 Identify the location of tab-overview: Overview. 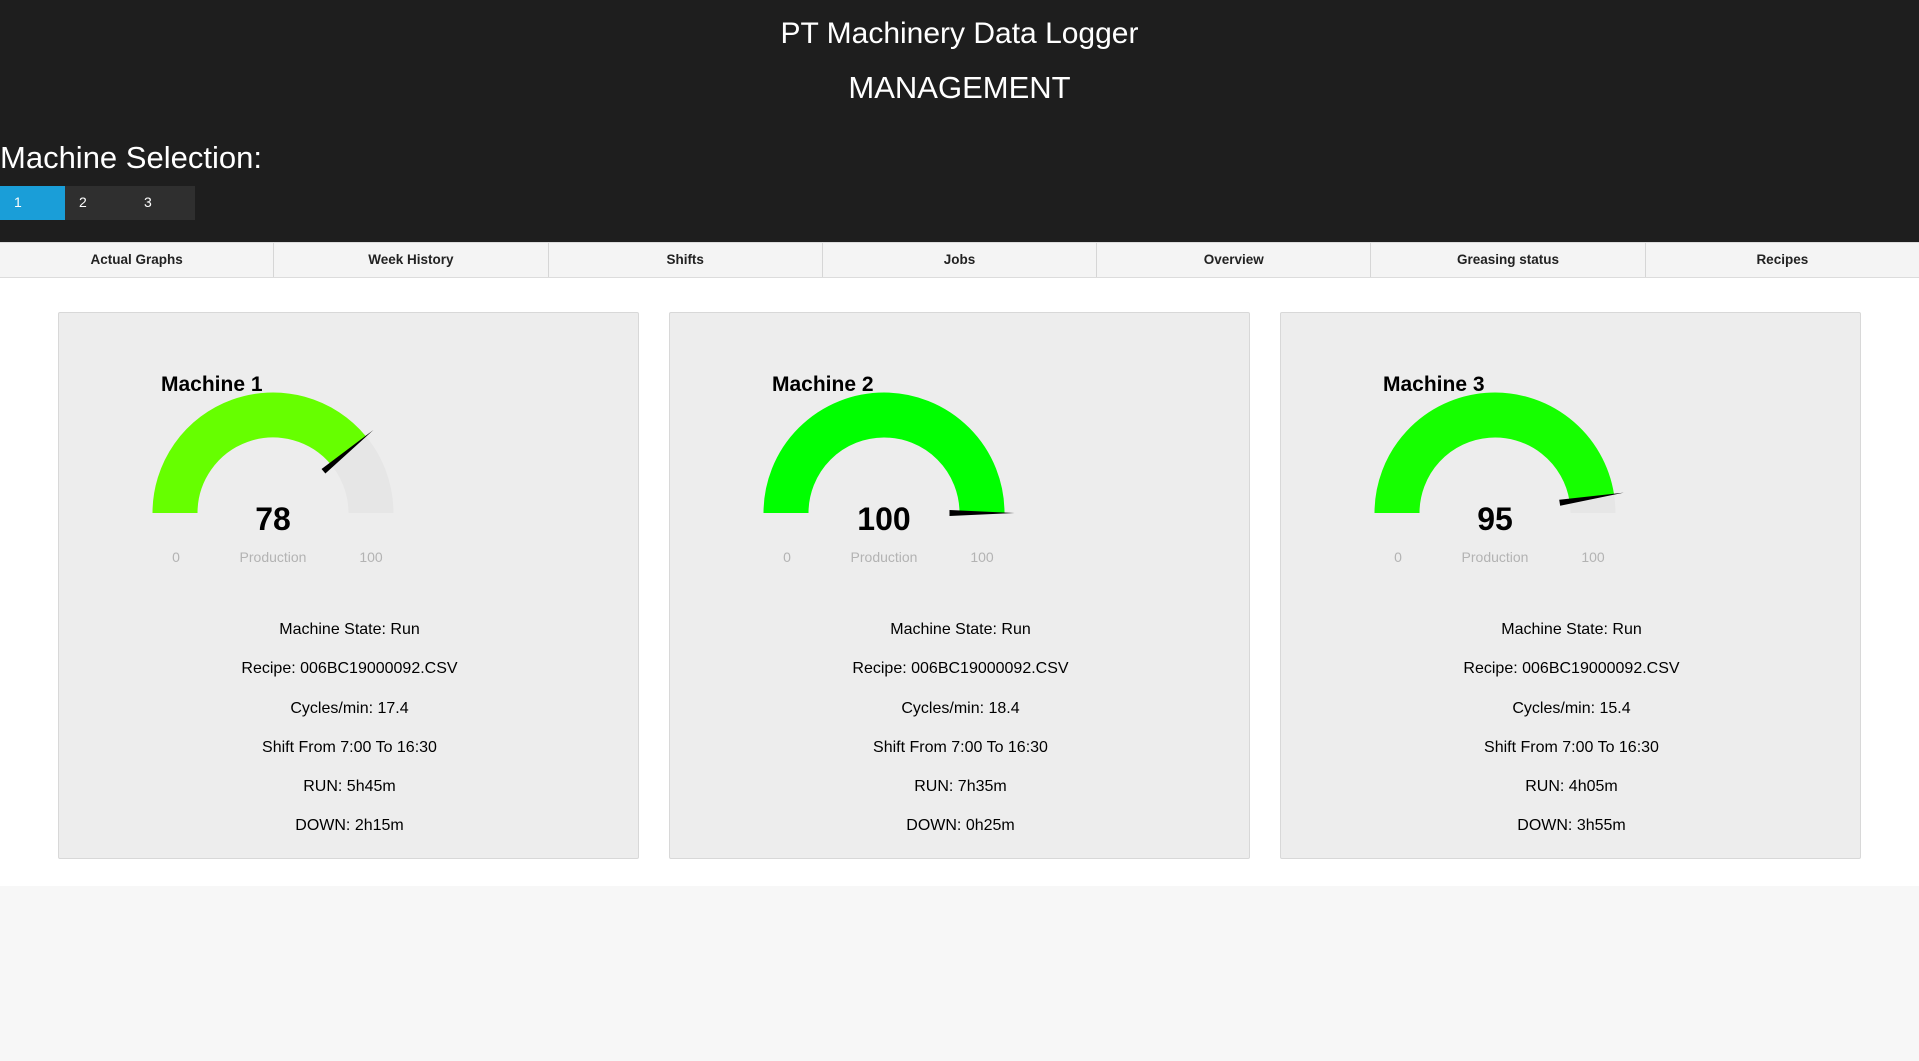
(1234, 260).